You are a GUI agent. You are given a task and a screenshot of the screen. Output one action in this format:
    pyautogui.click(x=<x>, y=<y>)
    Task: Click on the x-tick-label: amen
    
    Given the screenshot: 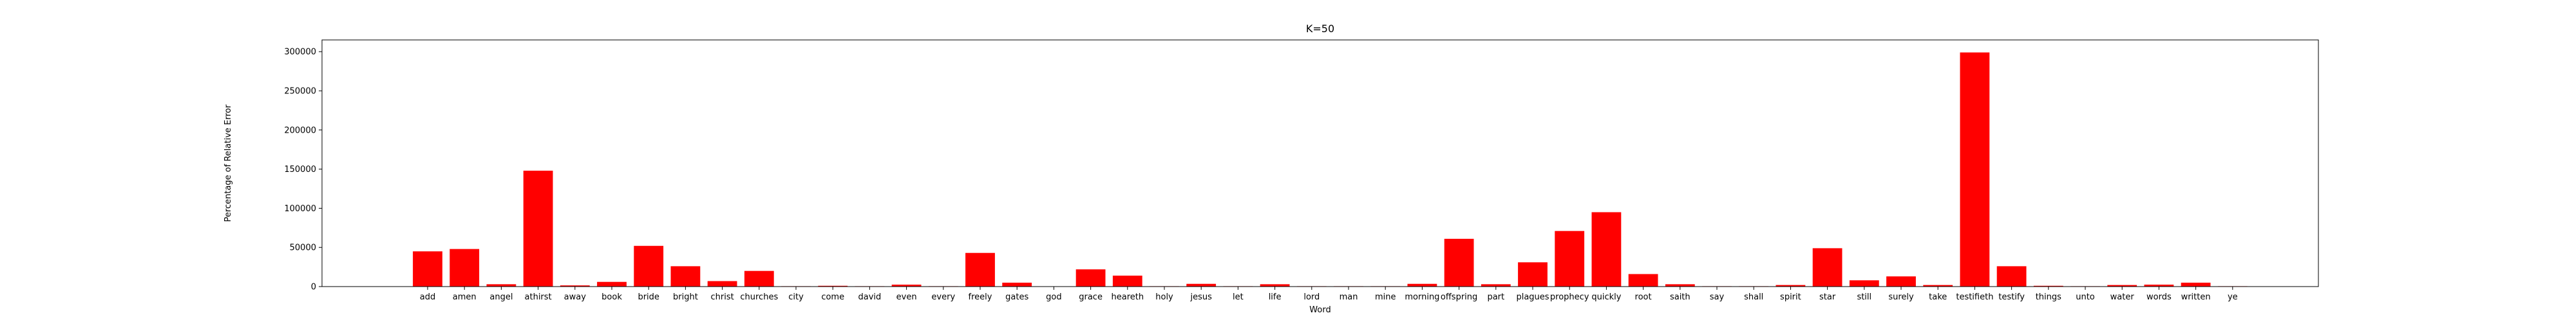 What is the action you would take?
    pyautogui.click(x=465, y=297)
    